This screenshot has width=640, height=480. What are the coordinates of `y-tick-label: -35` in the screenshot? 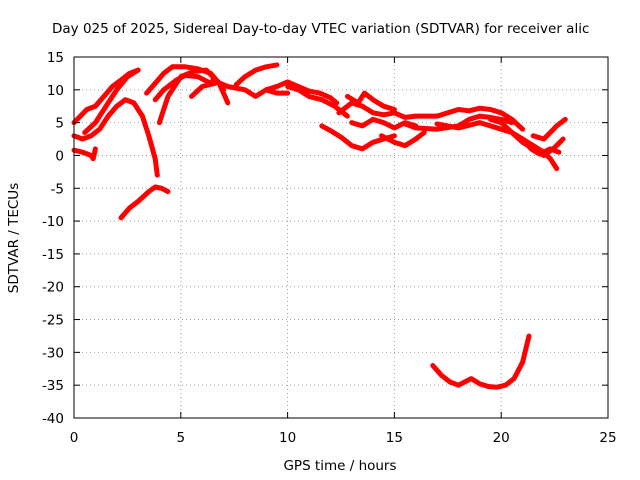 It's located at (53, 386).